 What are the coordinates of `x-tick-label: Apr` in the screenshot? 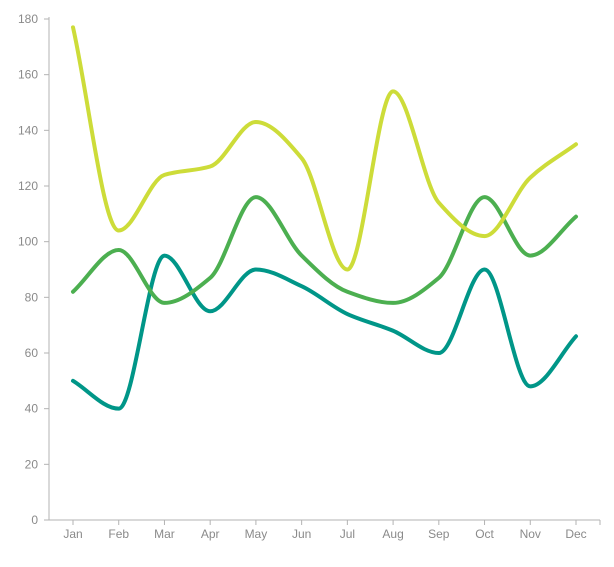 It's located at (210, 534).